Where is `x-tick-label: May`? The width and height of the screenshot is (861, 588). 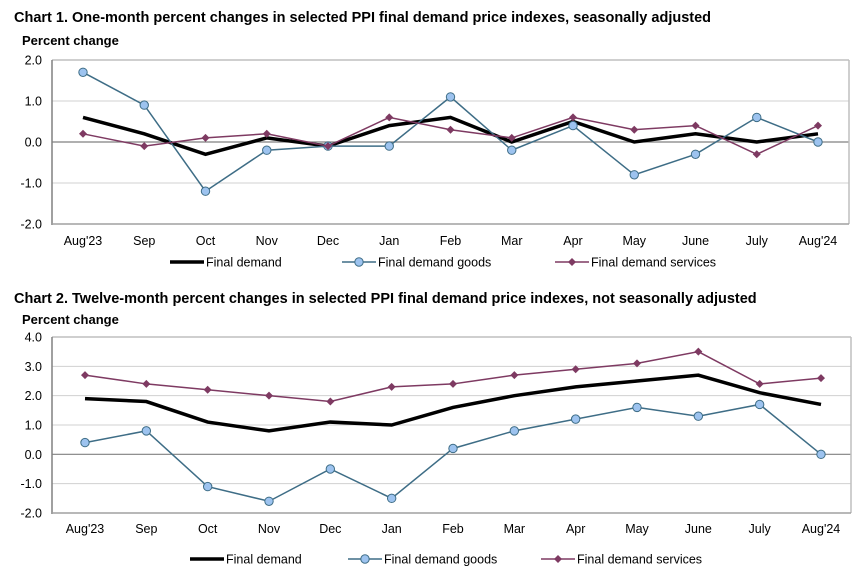
x-tick-label: May is located at coordinates (637, 529).